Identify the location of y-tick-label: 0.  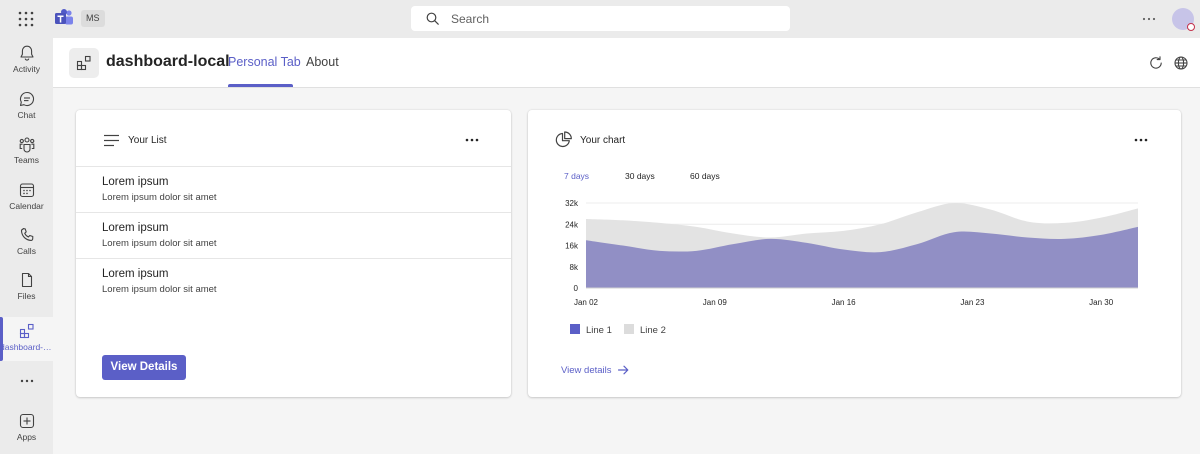
(576, 288).